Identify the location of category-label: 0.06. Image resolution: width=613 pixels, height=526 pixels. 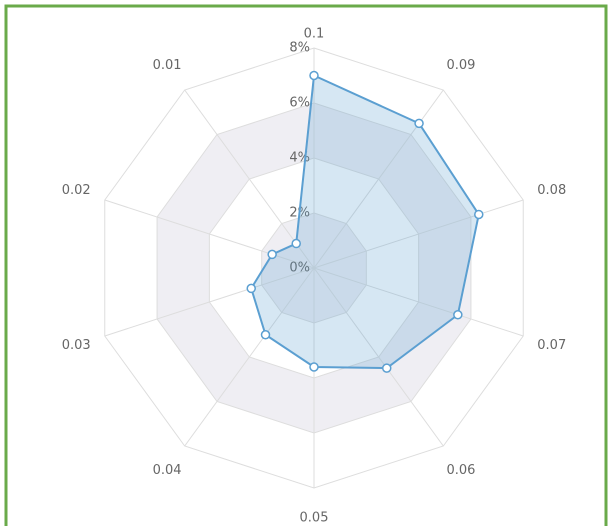
(460, 470).